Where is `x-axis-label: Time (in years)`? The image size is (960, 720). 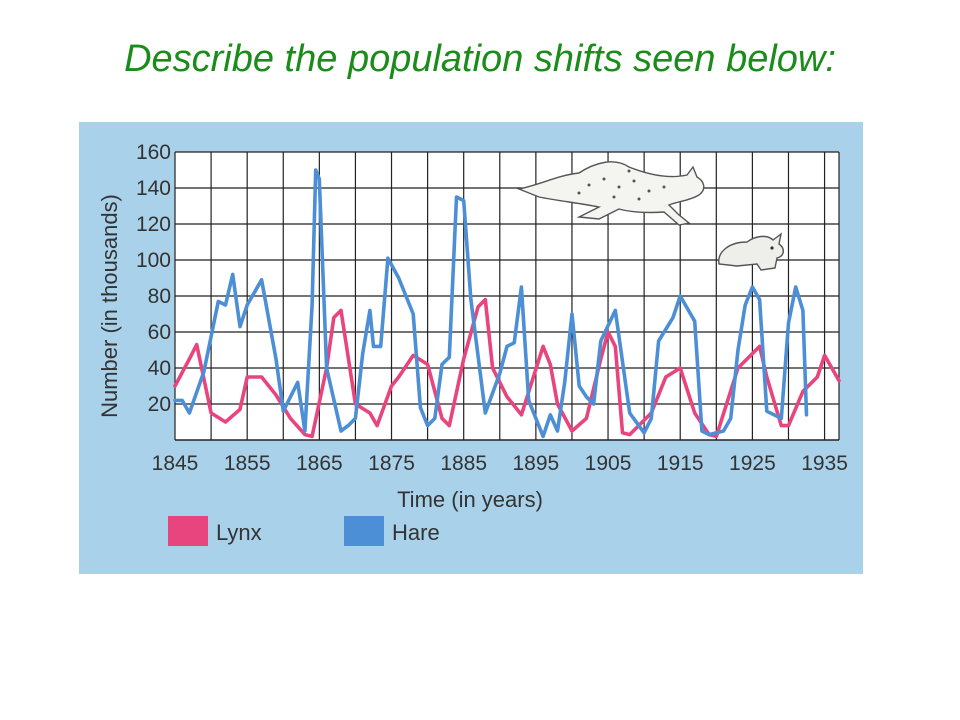
x-axis-label: Time (in years) is located at coordinates (470, 499).